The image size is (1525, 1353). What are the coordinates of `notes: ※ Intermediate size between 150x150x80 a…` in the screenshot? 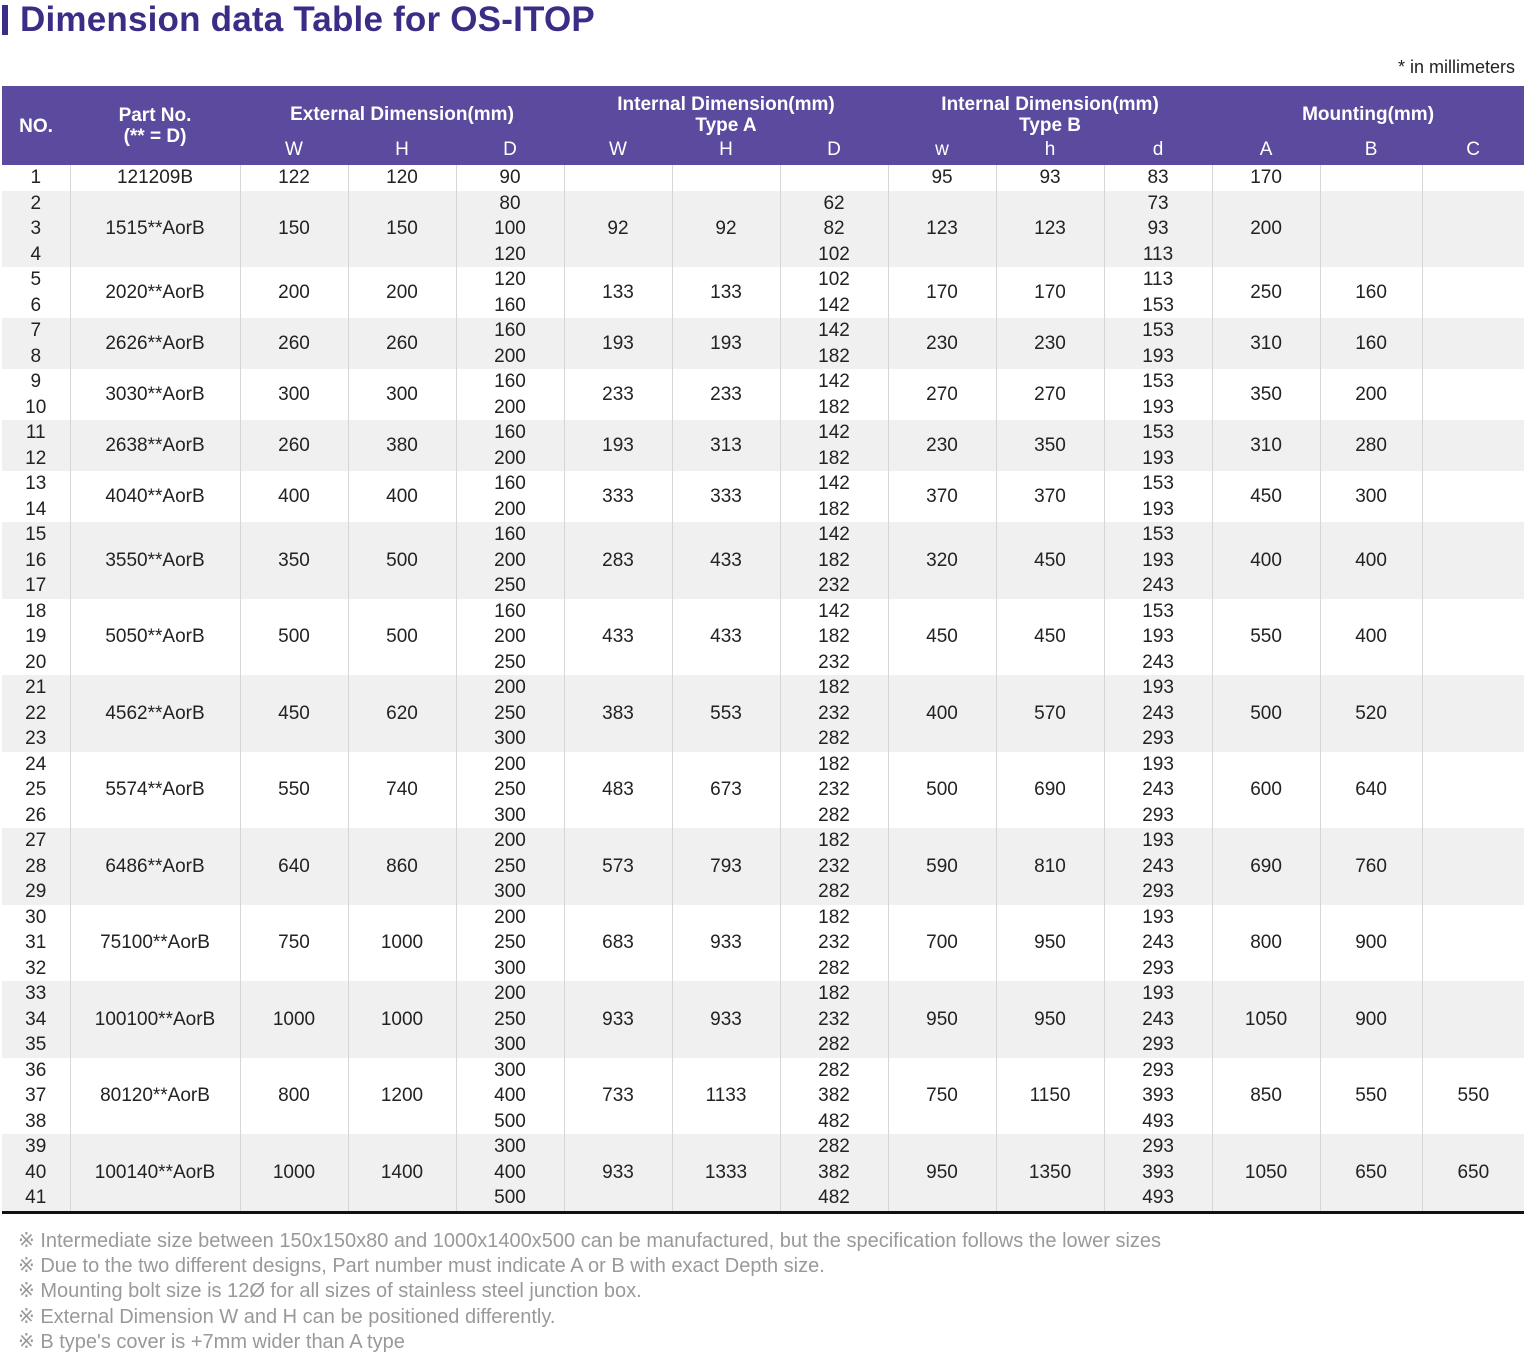 It's located at (589, 1291).